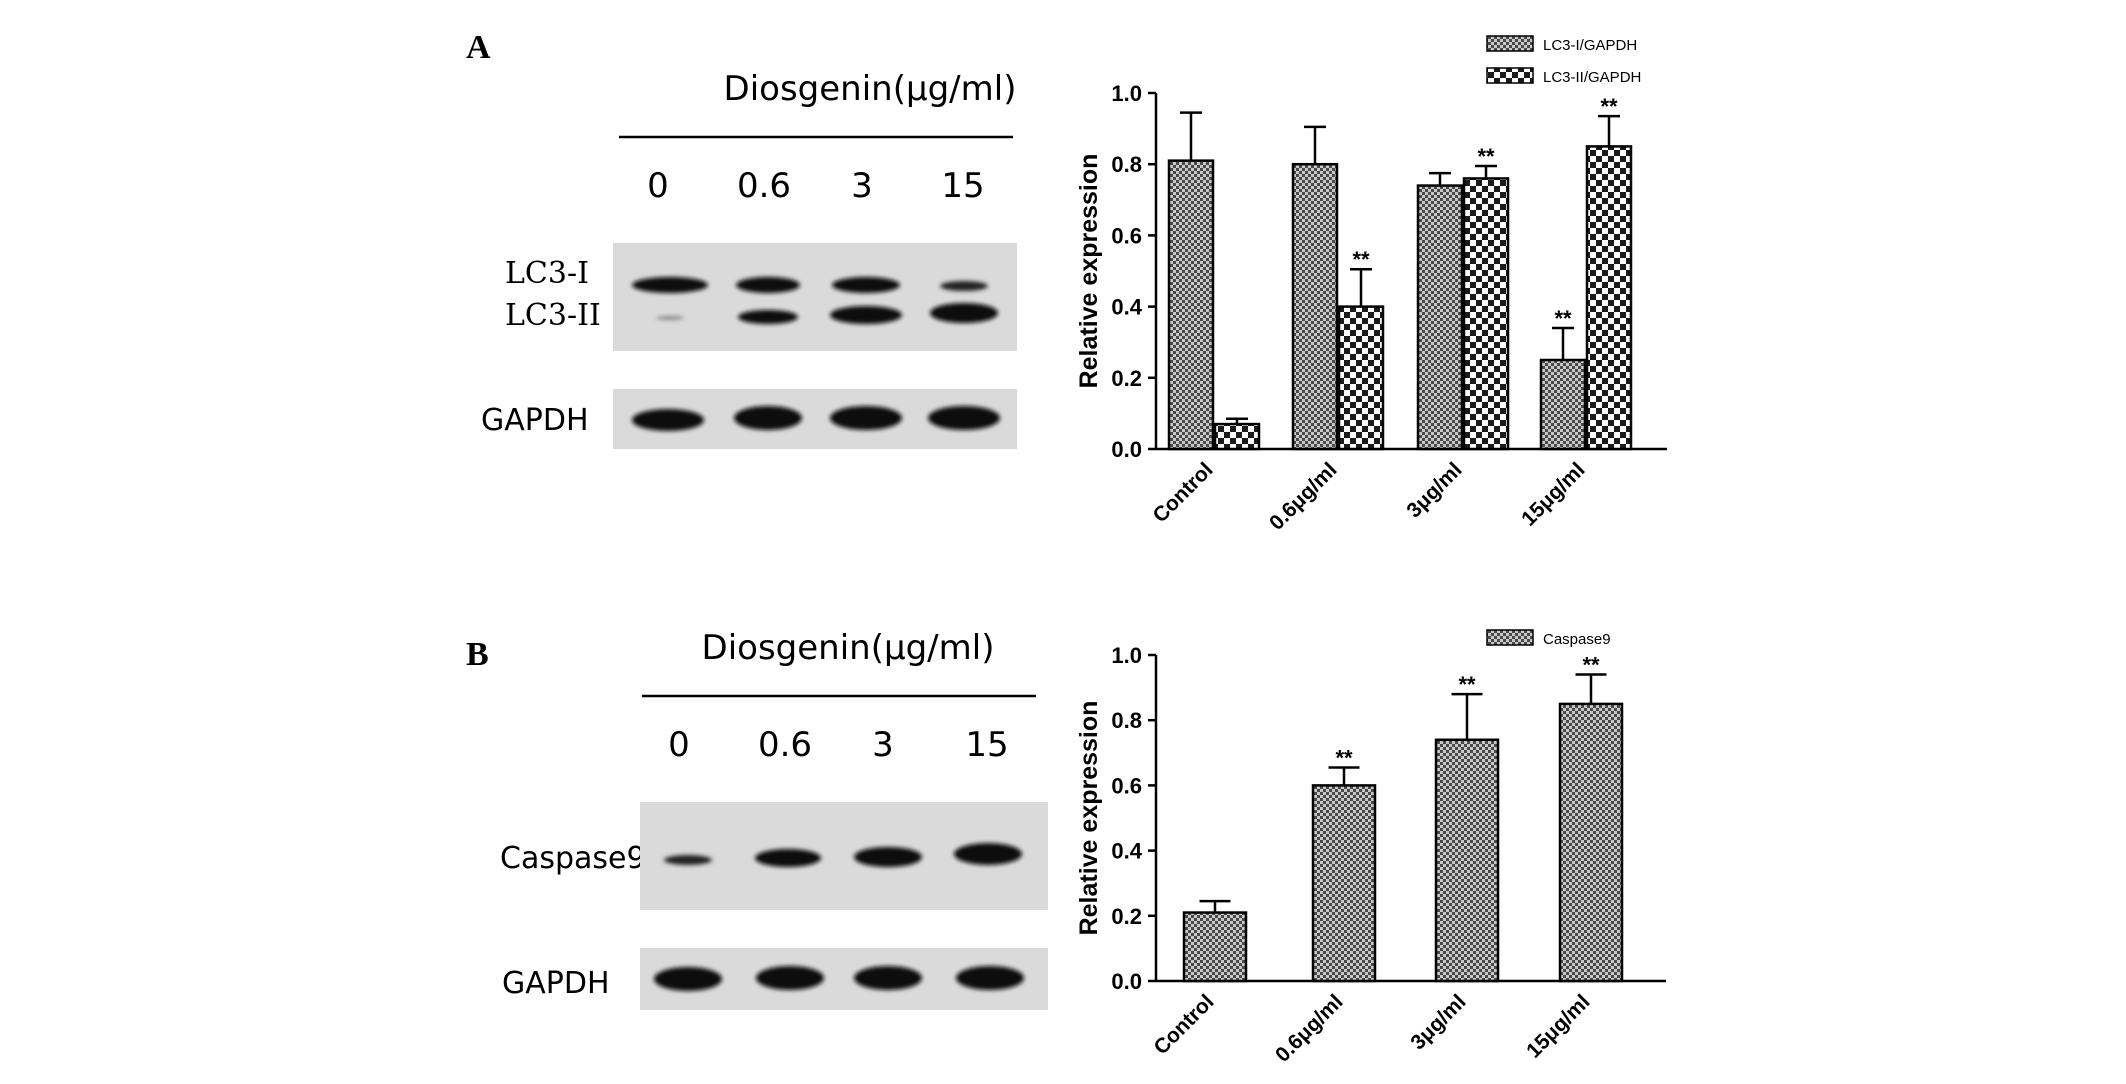 This screenshot has height=1084, width=2126. Describe the element at coordinates (1126, 851) in the screenshot. I see `chart-b-ytick-label: 0.4` at that location.